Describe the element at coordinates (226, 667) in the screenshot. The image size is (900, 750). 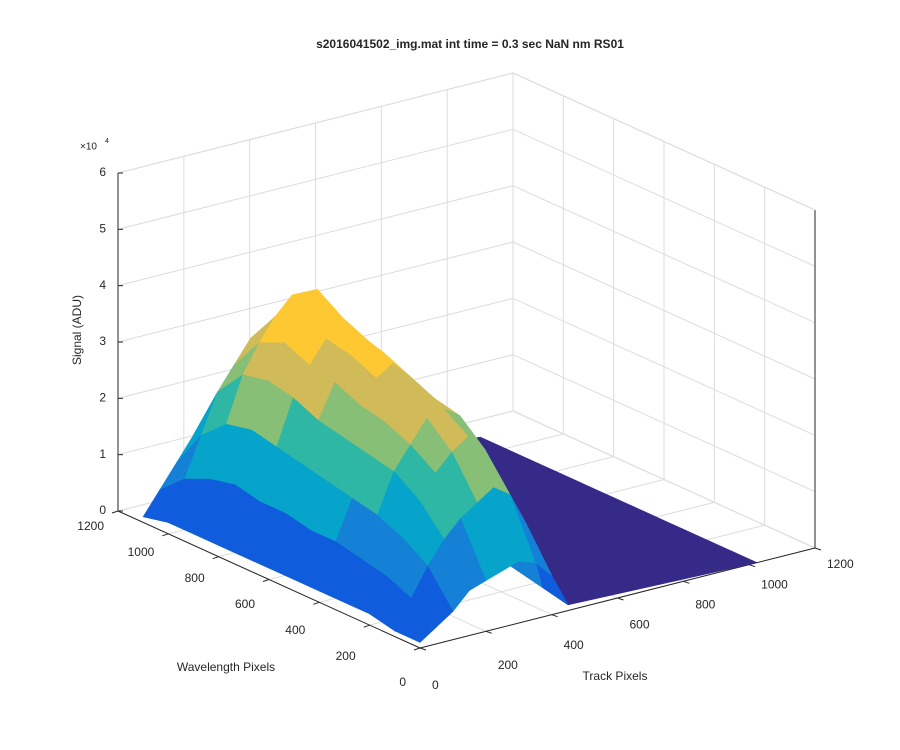
I see `y-axis-label: Wavelength Pixels` at that location.